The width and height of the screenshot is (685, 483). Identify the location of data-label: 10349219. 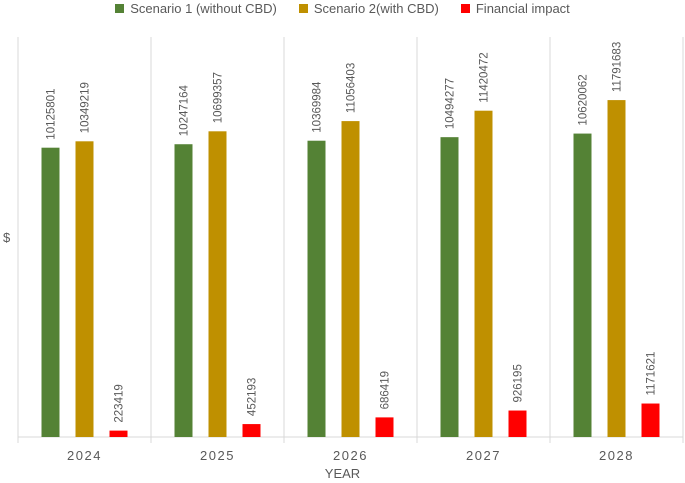
(86, 107).